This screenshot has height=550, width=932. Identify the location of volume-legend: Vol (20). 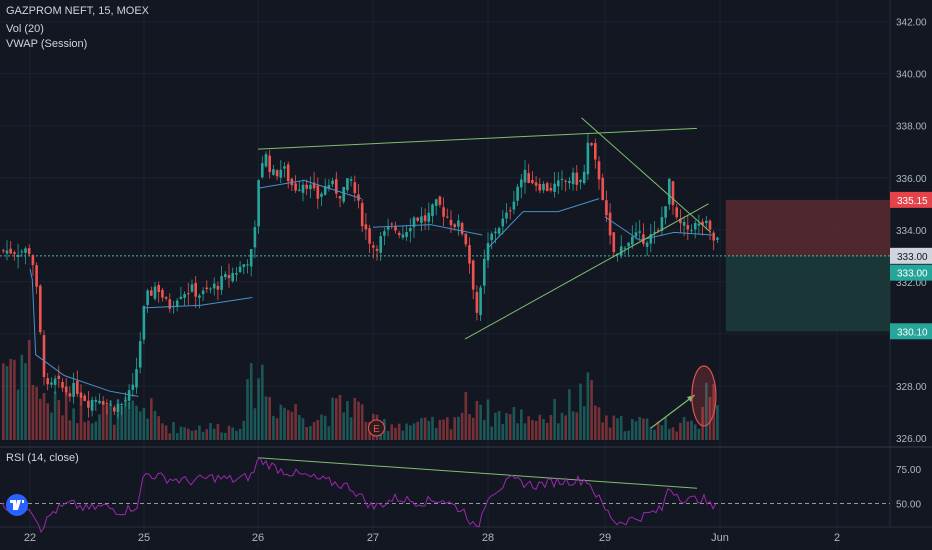
(25, 29).